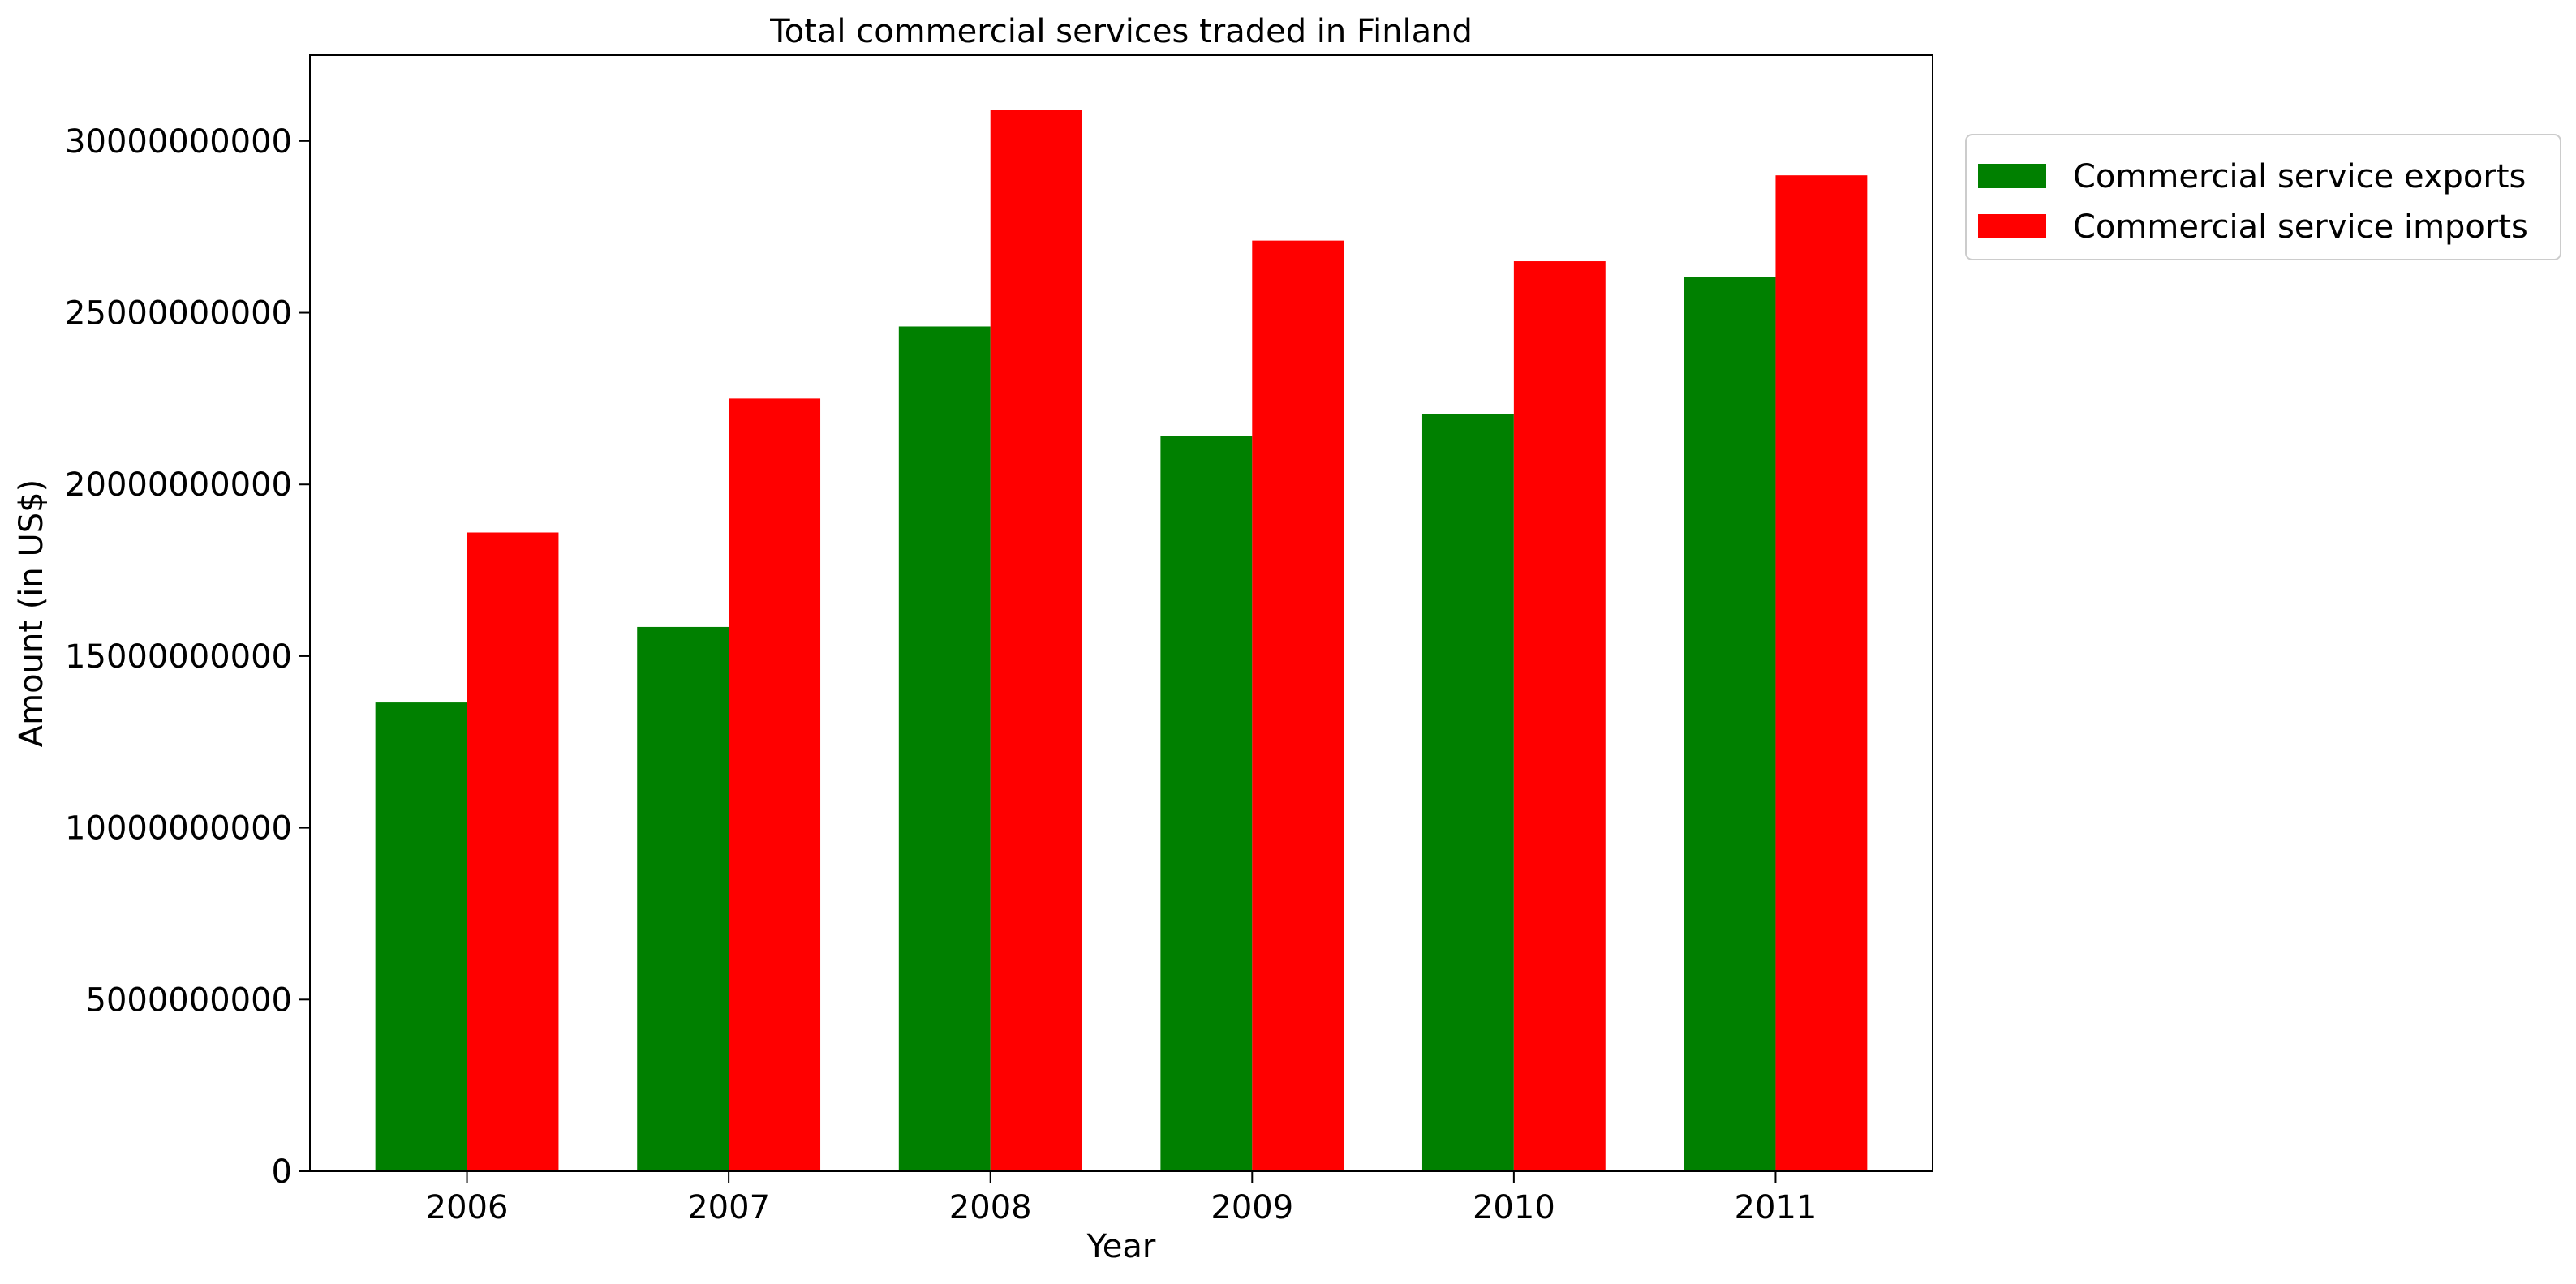  I want to click on y-axis-label: Amount (in US$), so click(31, 613).